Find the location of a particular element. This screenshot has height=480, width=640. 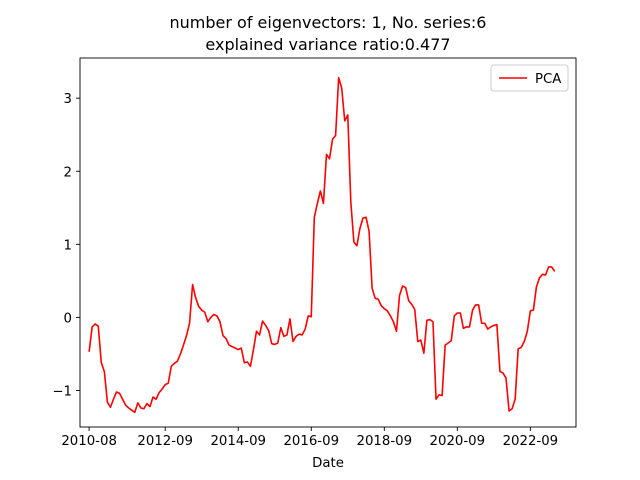

x-tick-label: 2016-09 is located at coordinates (311, 441).